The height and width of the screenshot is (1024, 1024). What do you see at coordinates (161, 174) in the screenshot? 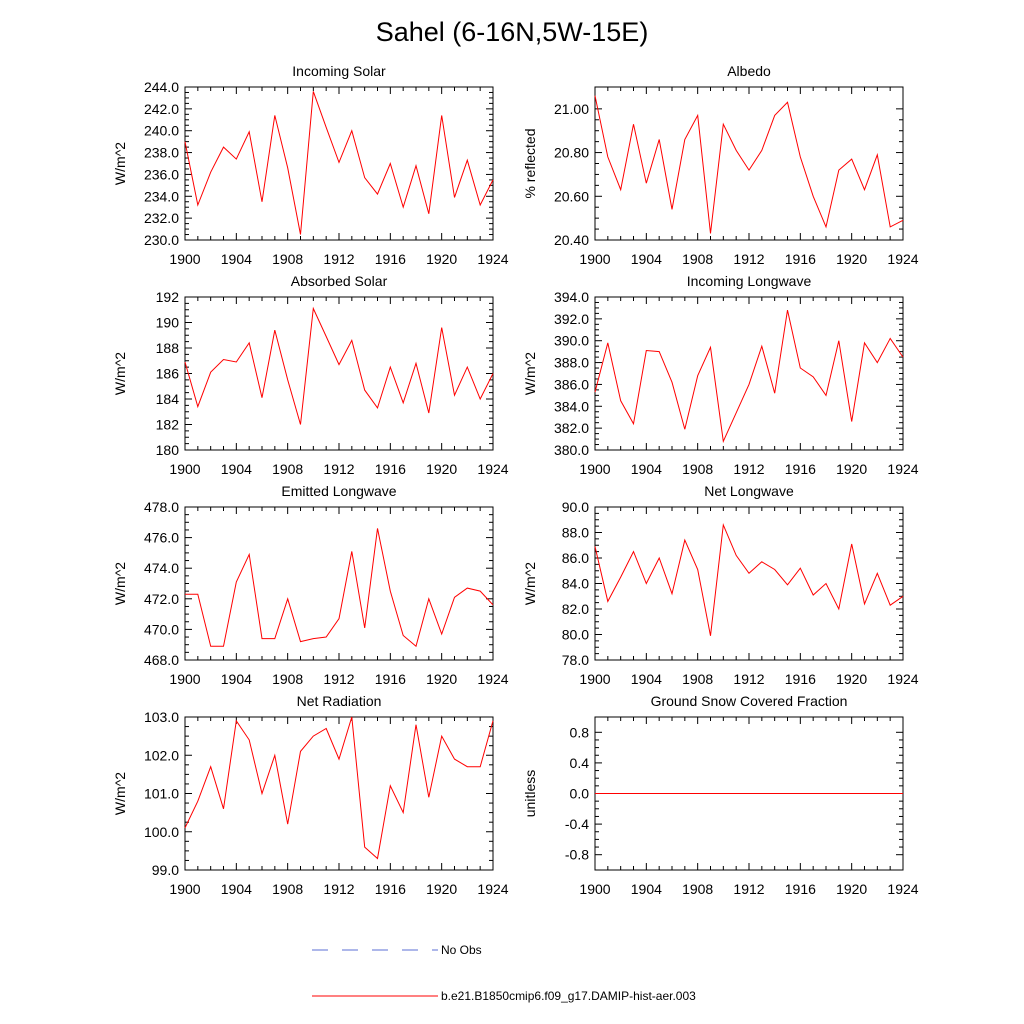
I see `y-tick-label: 236.0` at bounding box center [161, 174].